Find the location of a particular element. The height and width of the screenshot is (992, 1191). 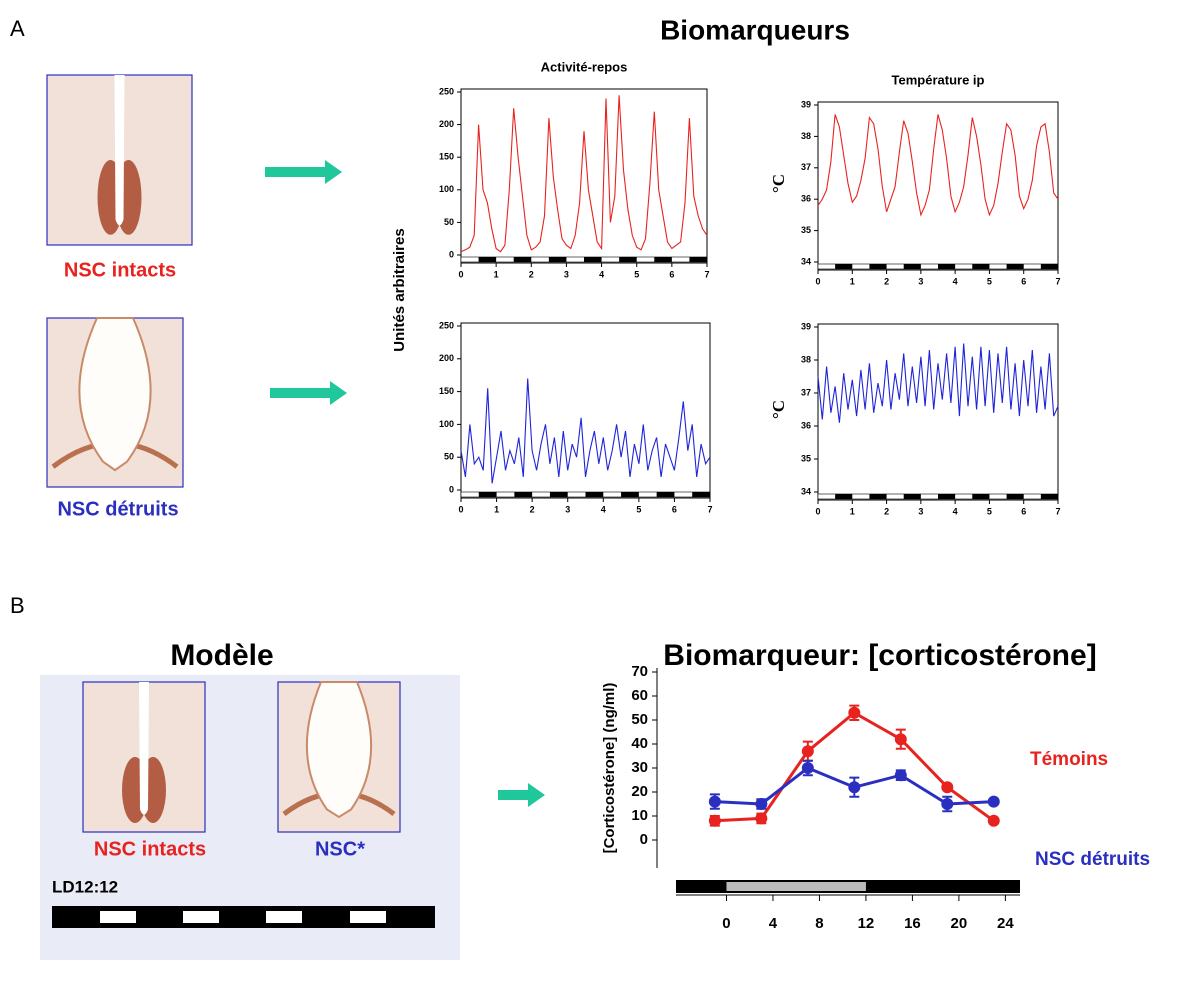

y-tick-label: 10 is located at coordinates (639, 815).